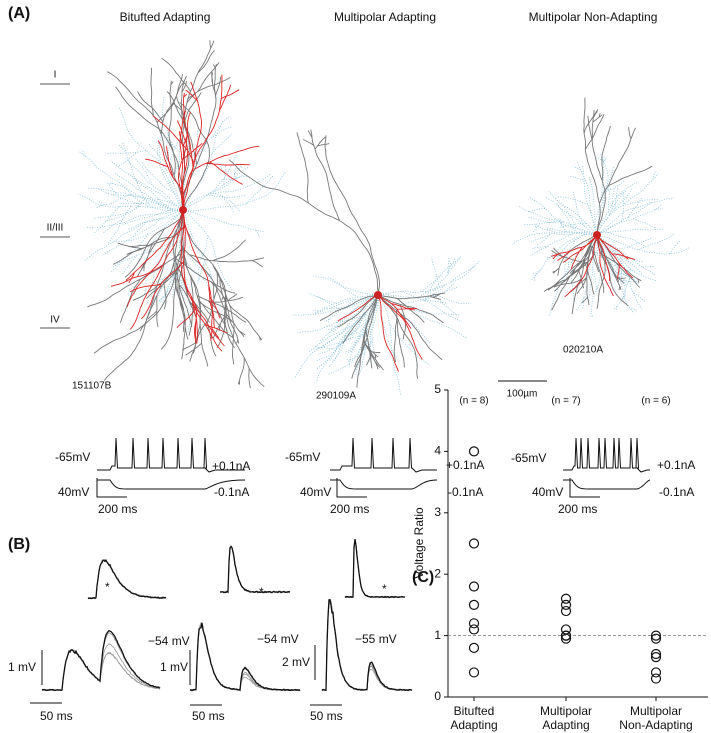  What do you see at coordinates (437, 512) in the screenshot?
I see `y-tick-label: 3` at bounding box center [437, 512].